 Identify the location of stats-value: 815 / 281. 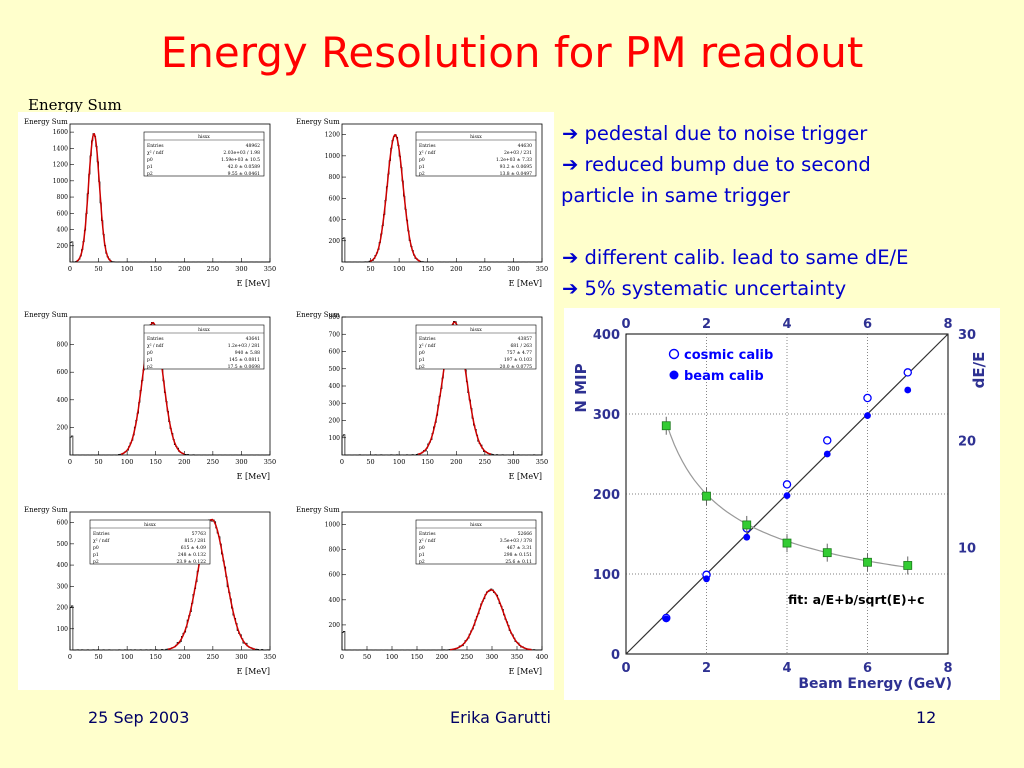
(195, 541).